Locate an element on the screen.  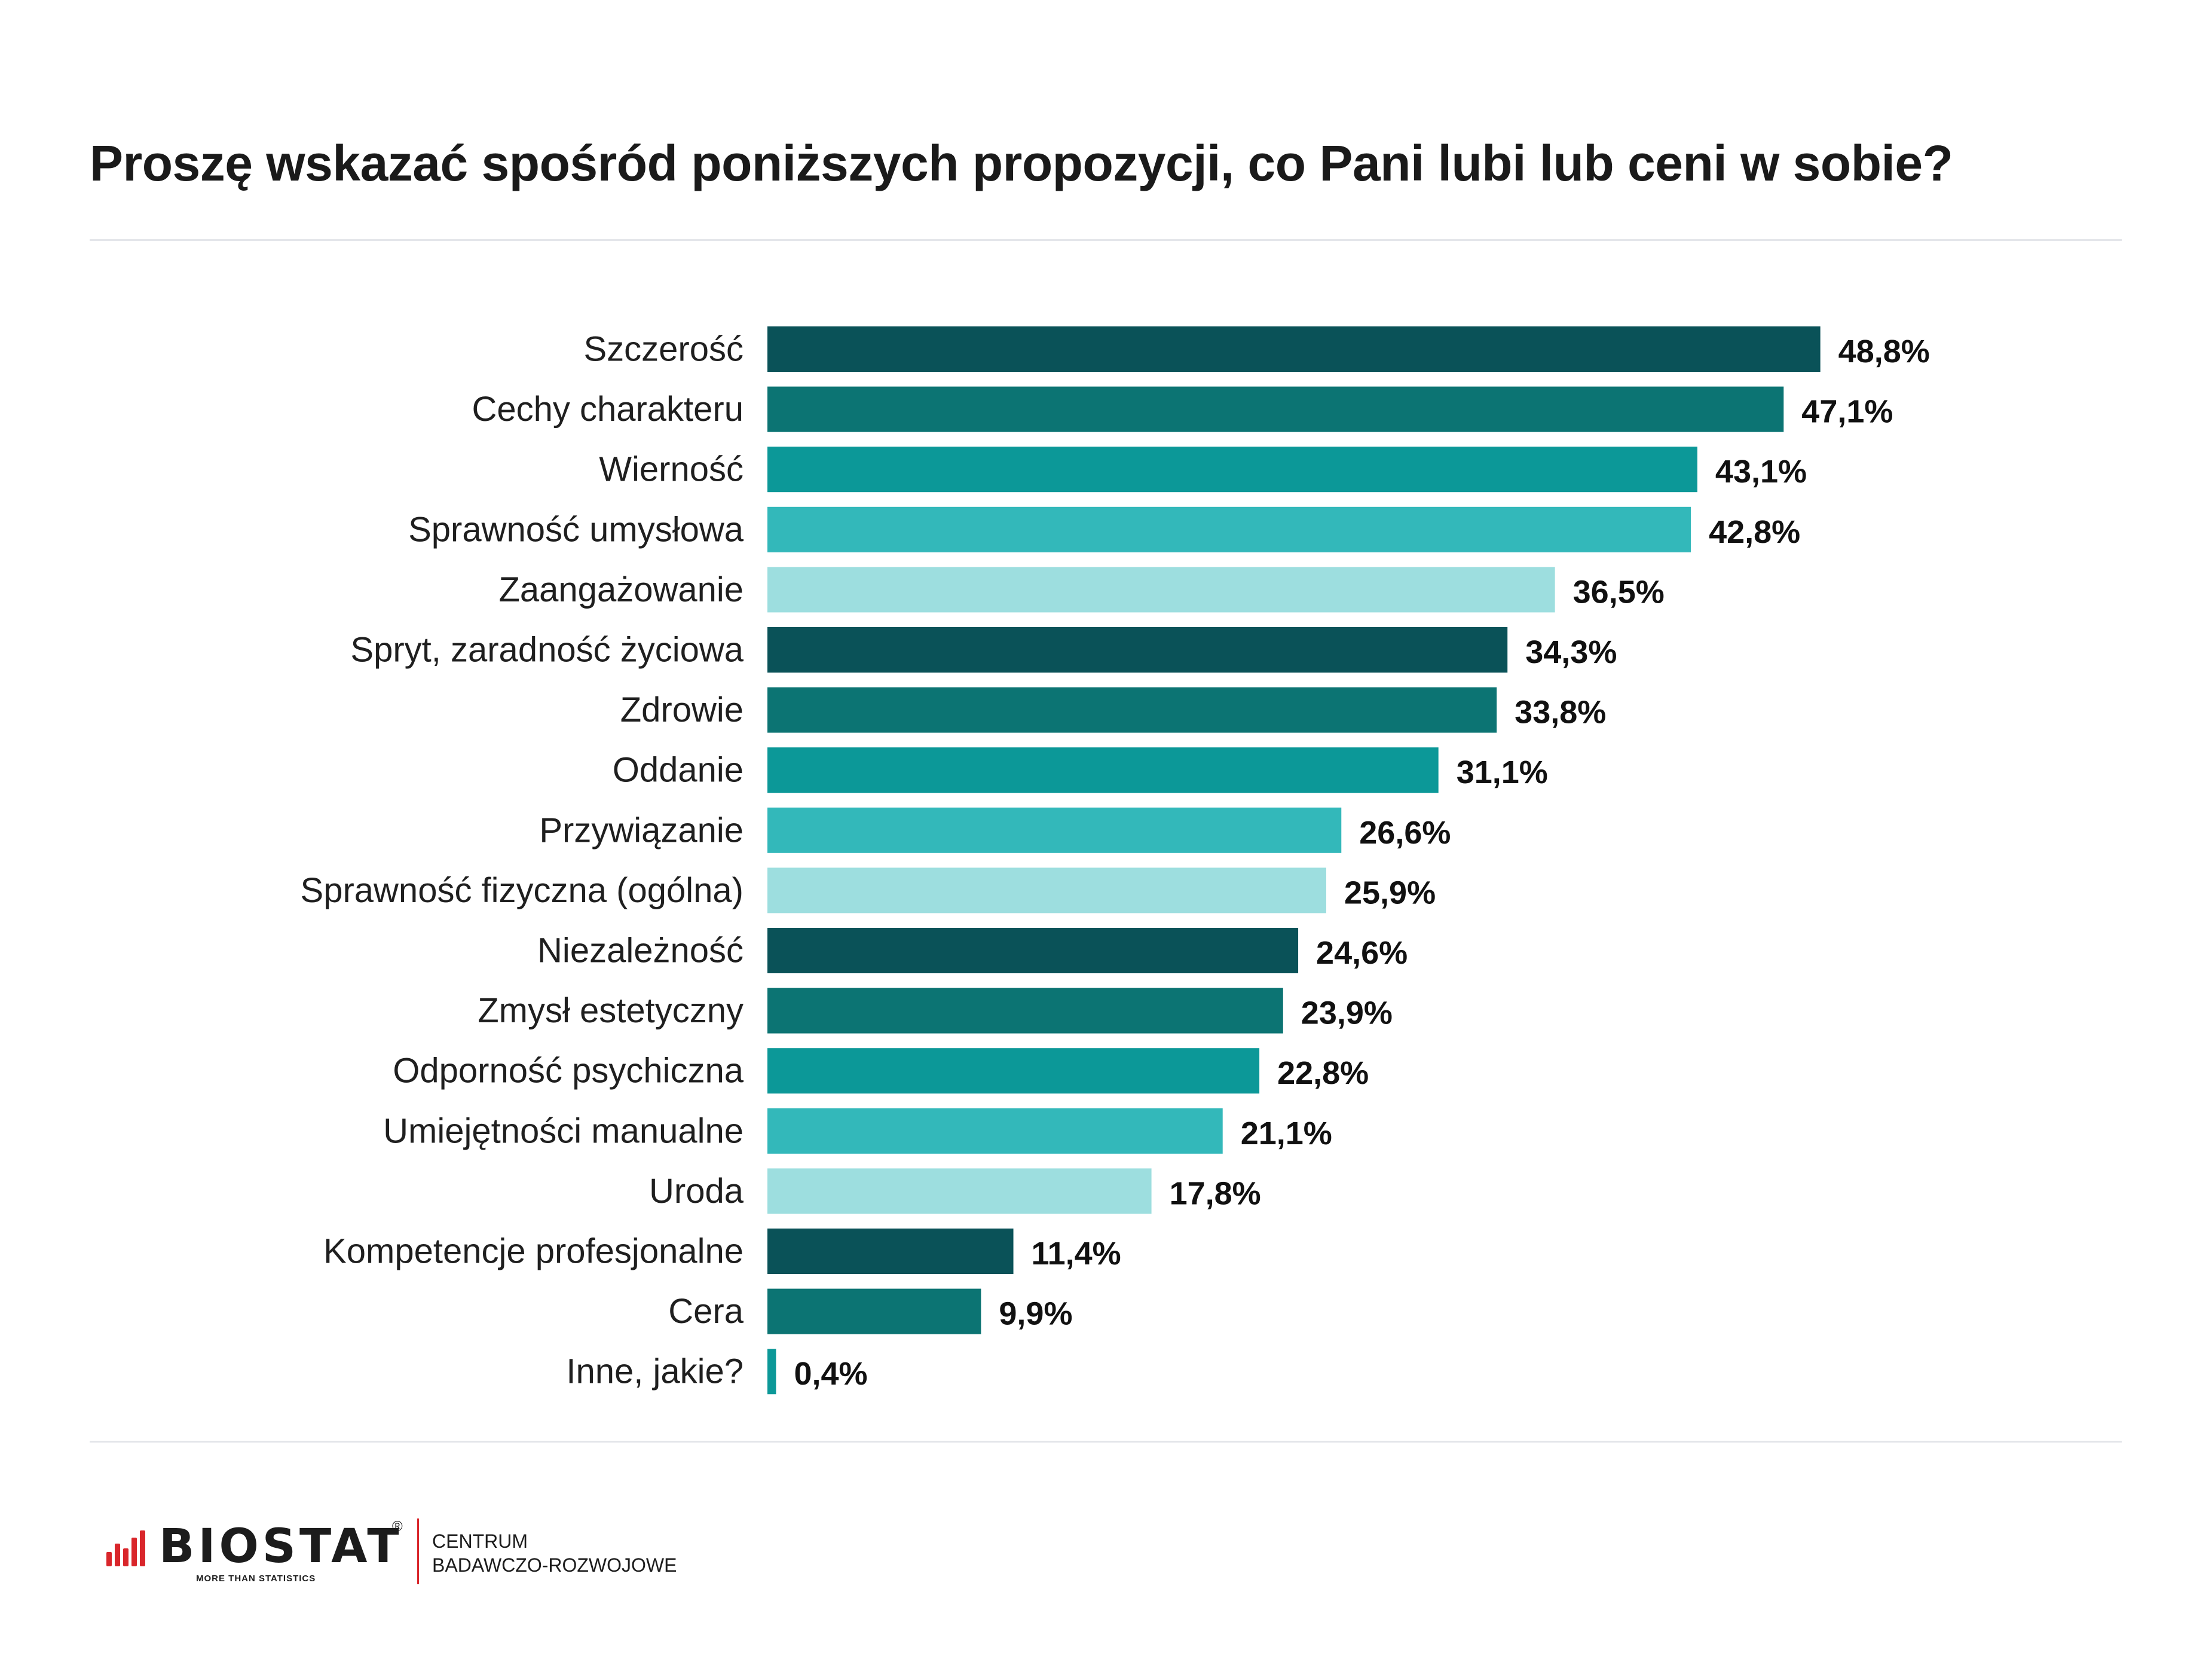
biostat-bars-icon is located at coordinates (127, 1548).